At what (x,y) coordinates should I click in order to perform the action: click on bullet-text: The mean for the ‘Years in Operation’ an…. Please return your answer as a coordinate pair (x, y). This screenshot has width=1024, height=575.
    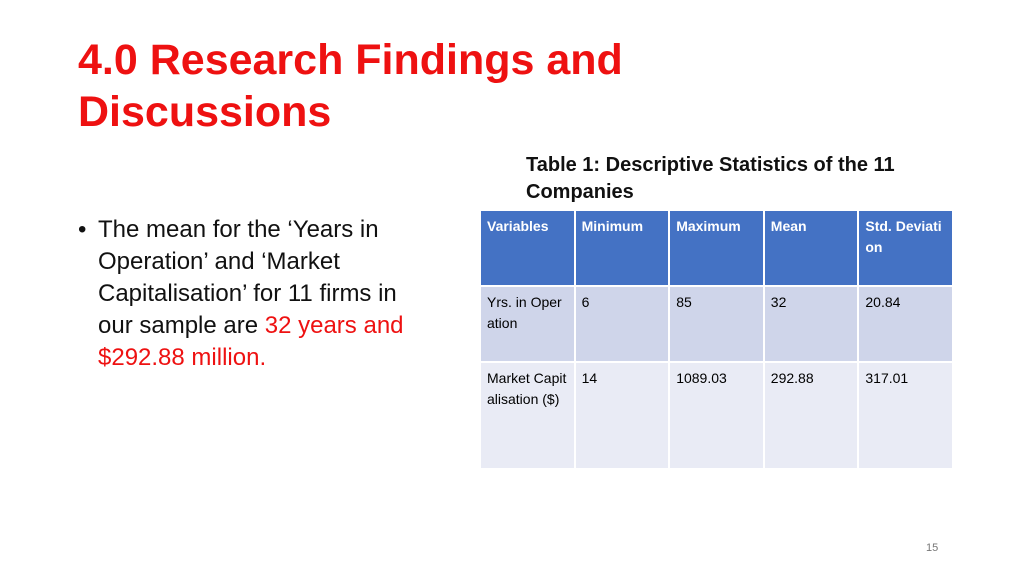
    Looking at the image, I should click on (247, 277).